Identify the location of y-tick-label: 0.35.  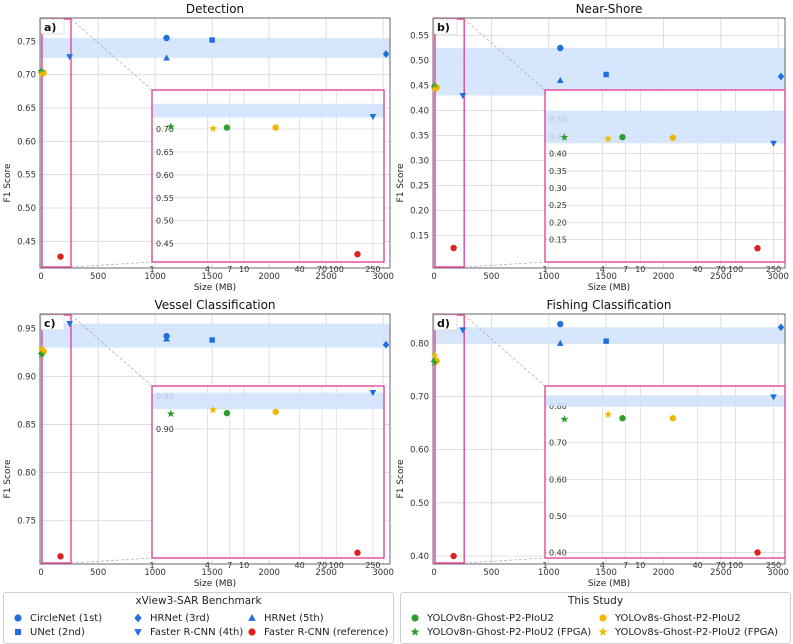
(419, 137).